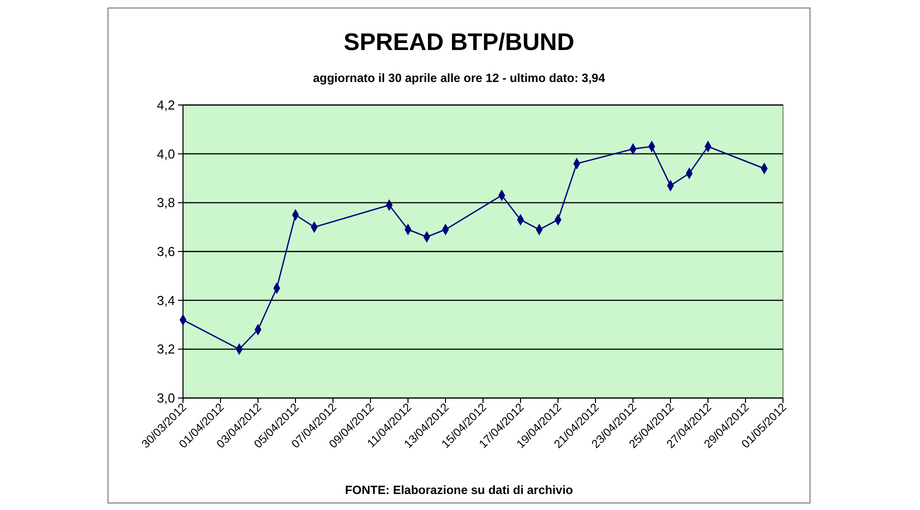 This screenshot has width=920, height=510. Describe the element at coordinates (165, 202) in the screenshot. I see `y-tick-label: 3,8` at that location.